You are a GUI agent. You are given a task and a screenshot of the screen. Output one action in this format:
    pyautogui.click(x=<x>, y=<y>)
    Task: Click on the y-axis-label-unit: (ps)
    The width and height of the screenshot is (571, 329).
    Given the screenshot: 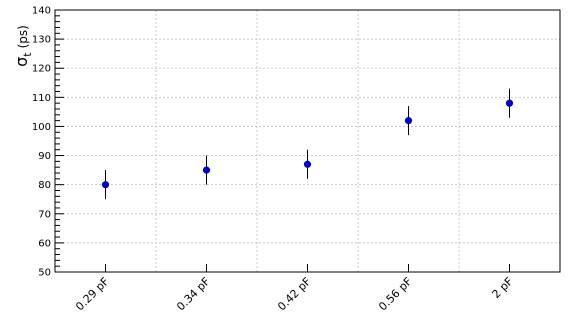 What is the action you would take?
    pyautogui.click(x=23, y=36)
    